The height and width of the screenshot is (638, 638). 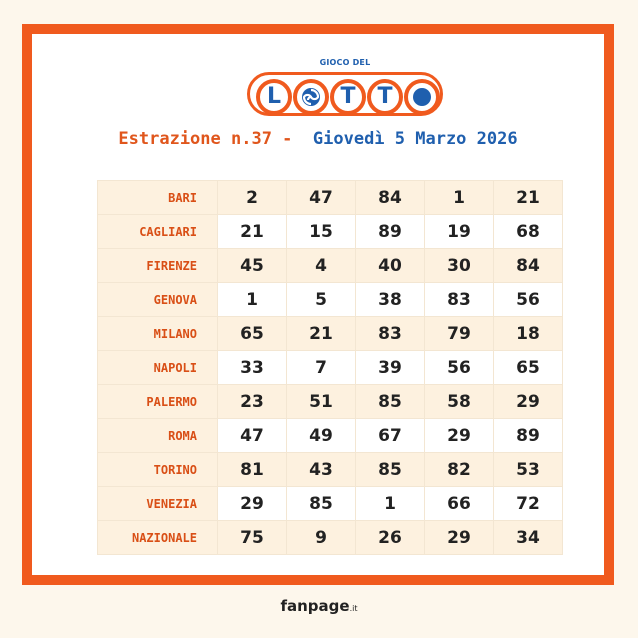 I want to click on city-cell: FIRENZE, so click(x=157, y=265).